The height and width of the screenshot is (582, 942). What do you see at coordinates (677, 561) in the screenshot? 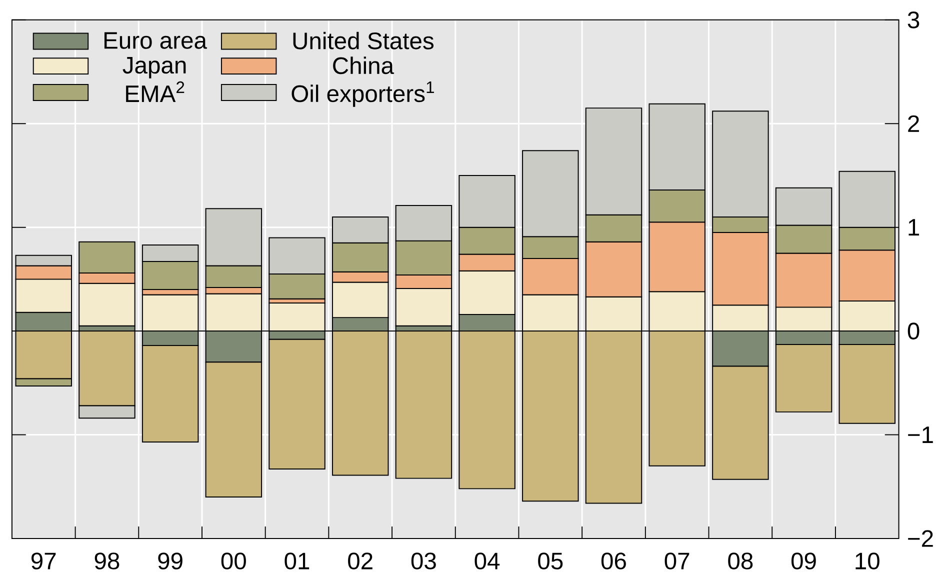
I see `x-tick-label: 07` at bounding box center [677, 561].